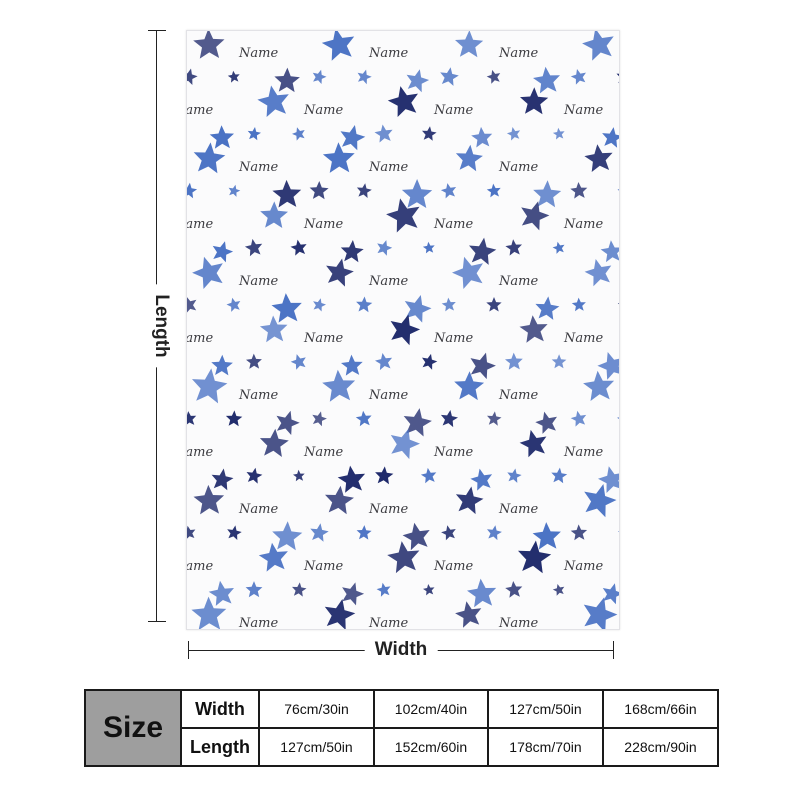 The width and height of the screenshot is (800, 800). I want to click on length-label: Length, so click(161, 326).